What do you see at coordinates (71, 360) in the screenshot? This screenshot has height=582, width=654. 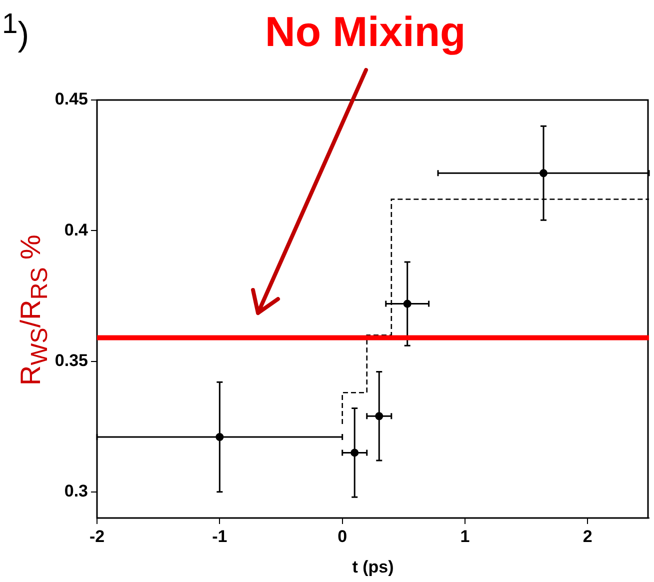 I see `y-tick-label: 0.35` at bounding box center [71, 360].